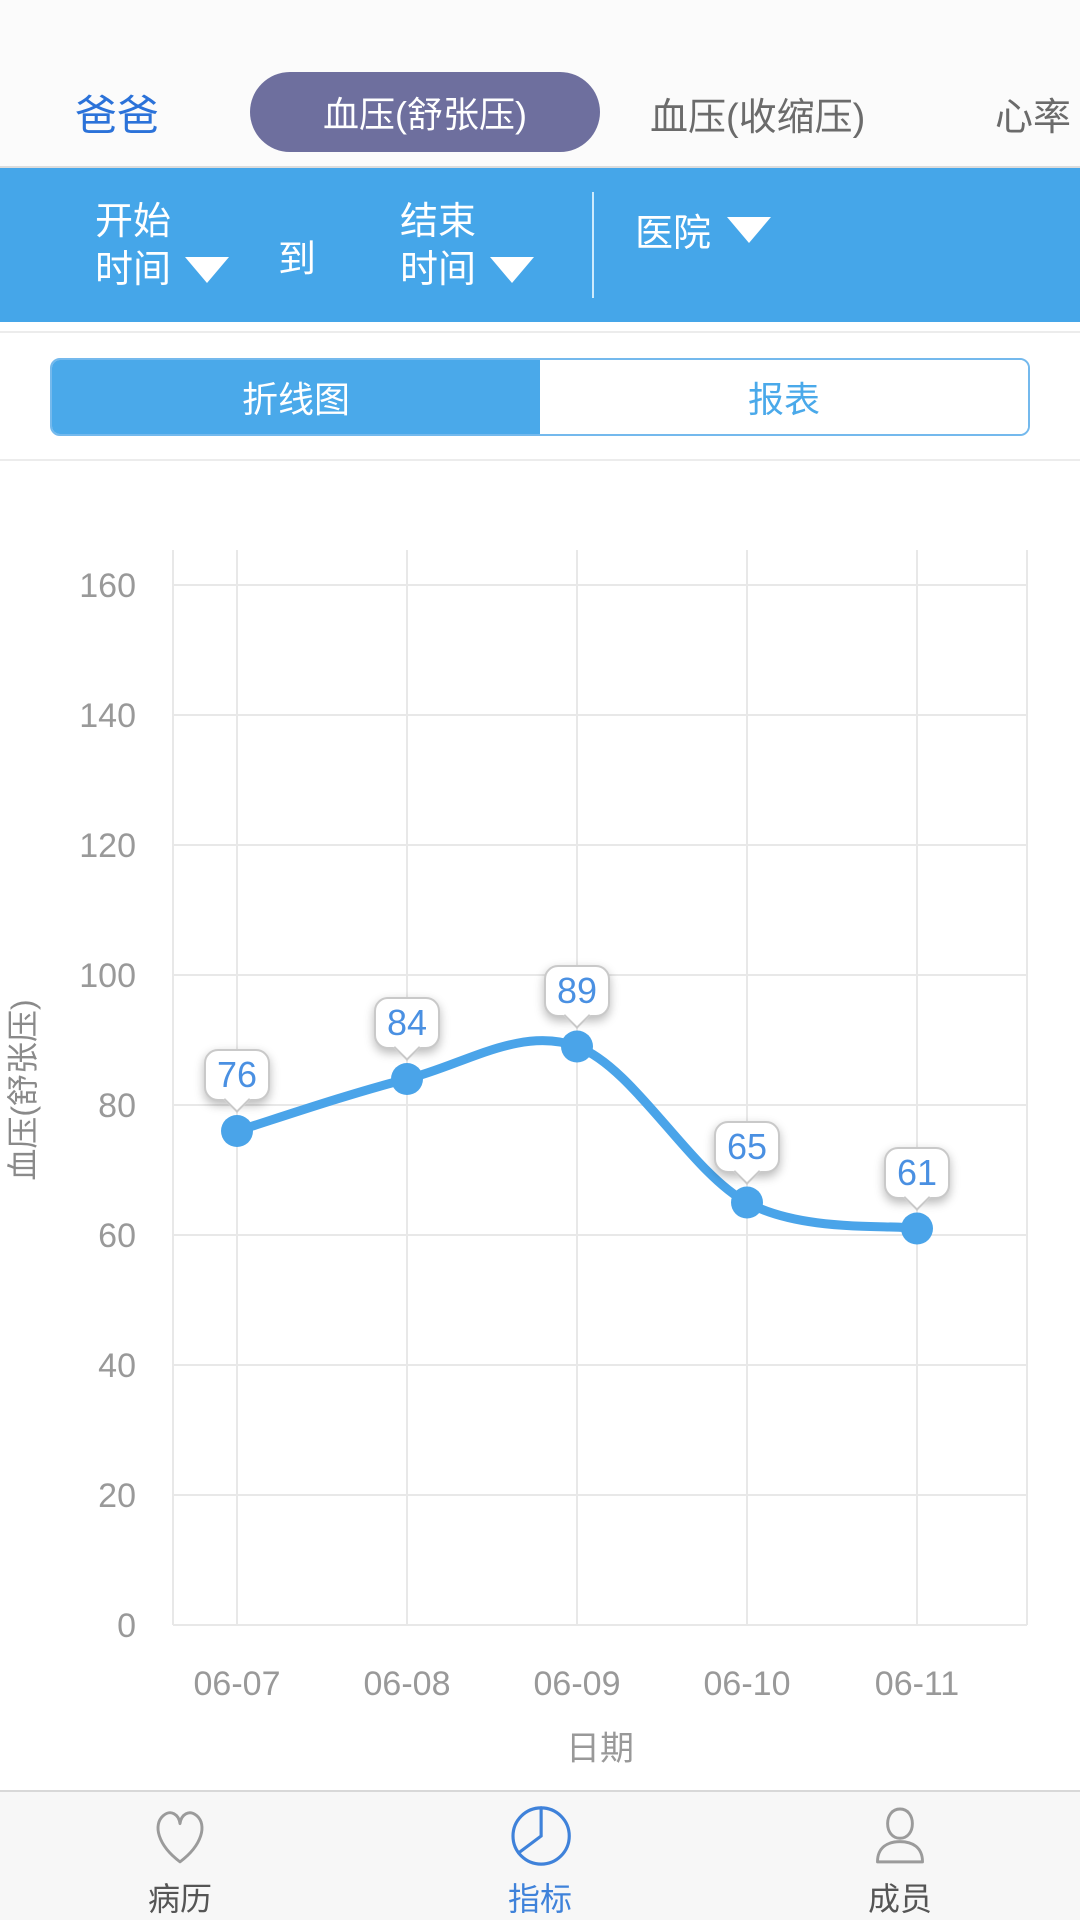  I want to click on filter-bar: 开始 时间 到 结束 时间 医院, so click(540, 245).